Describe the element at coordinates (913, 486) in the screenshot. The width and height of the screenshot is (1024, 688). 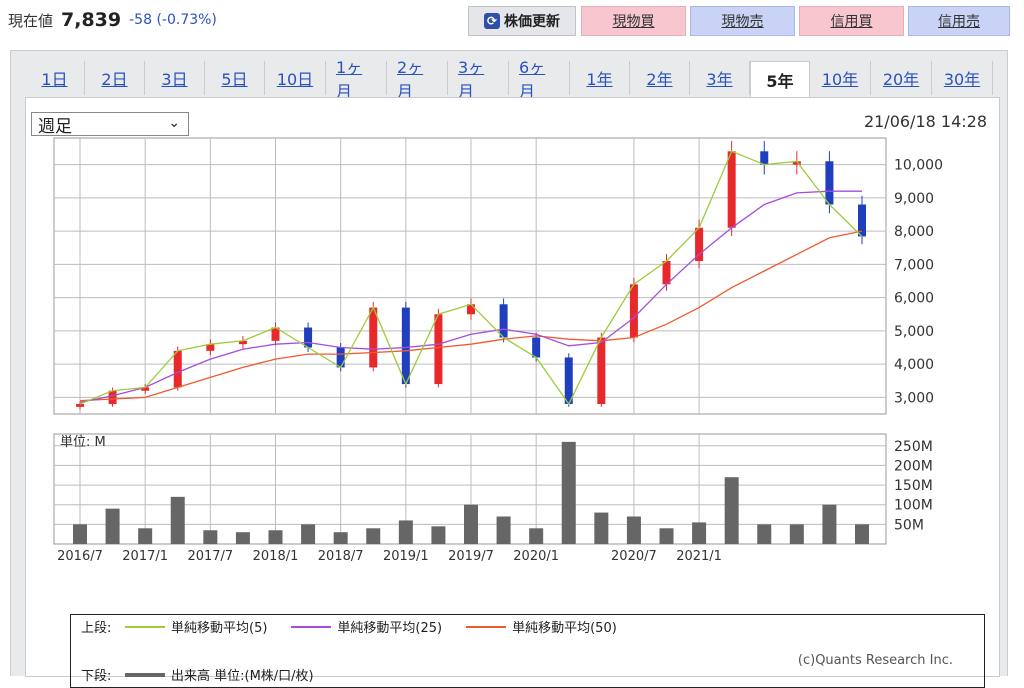
I see `vol-tick-label: 150M` at that location.